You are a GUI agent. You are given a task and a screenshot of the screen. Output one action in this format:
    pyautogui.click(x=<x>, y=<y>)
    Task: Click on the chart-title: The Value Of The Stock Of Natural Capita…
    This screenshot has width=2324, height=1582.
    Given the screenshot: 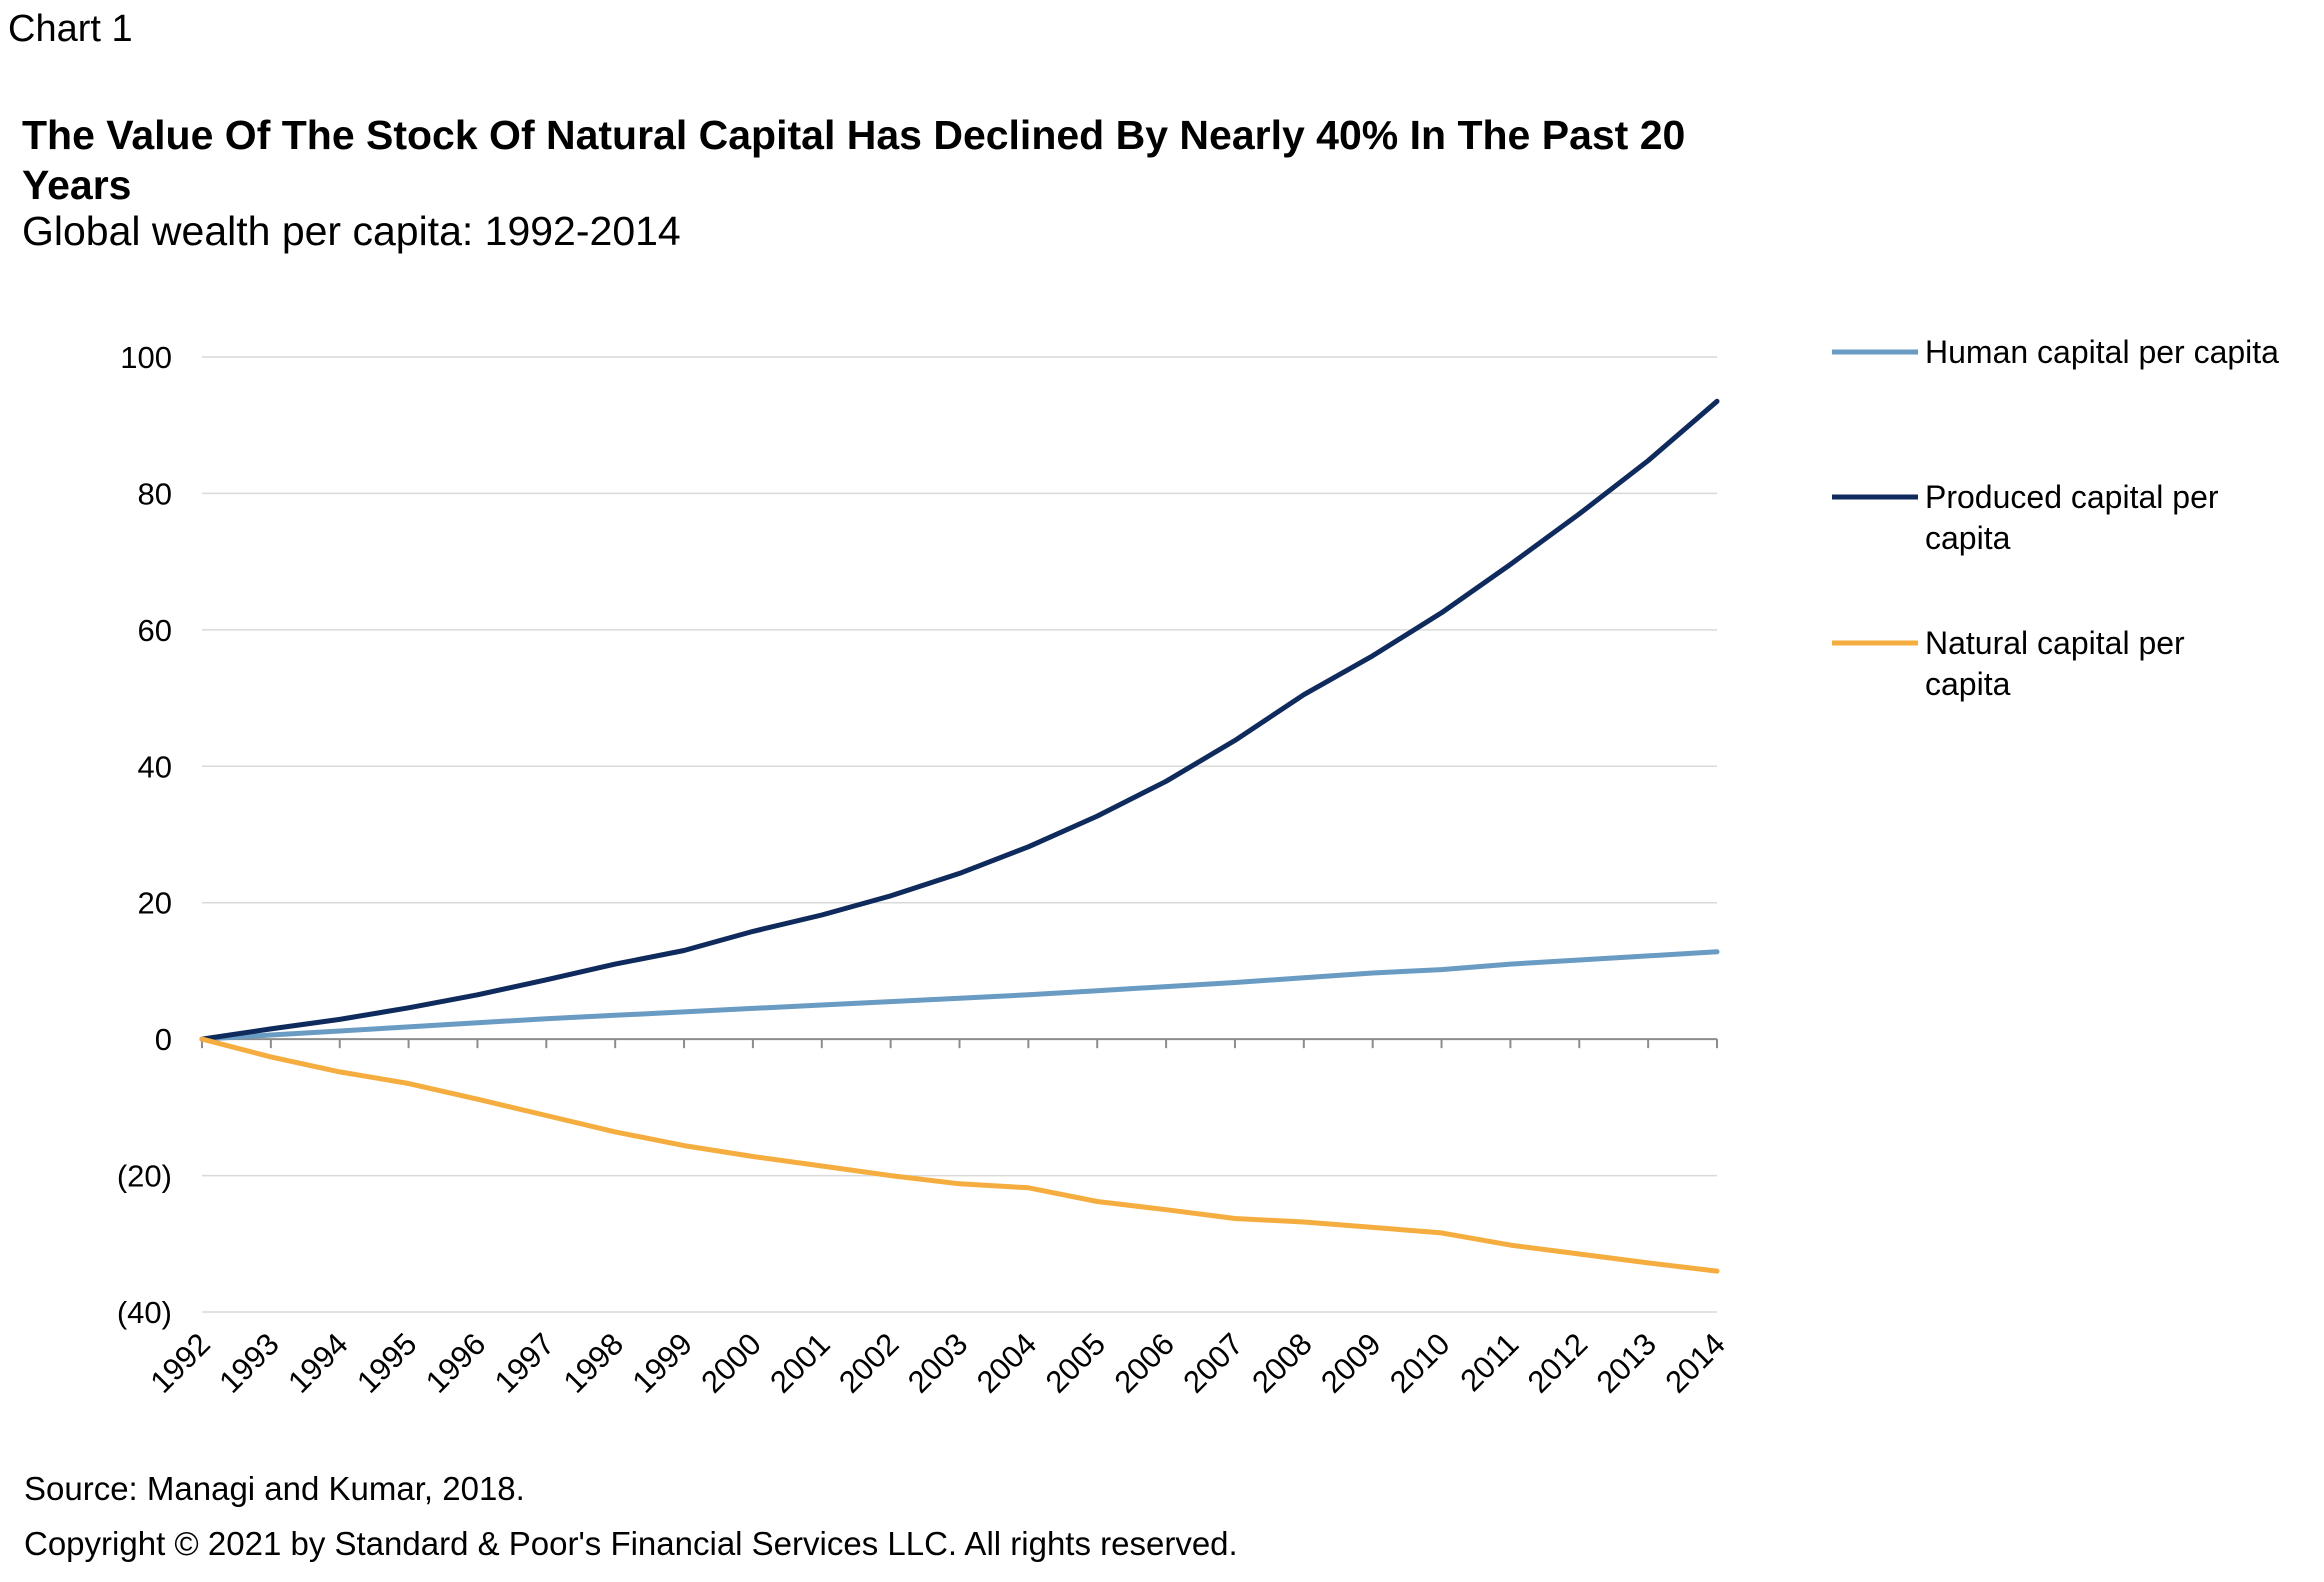 What is the action you would take?
    pyautogui.click(x=854, y=160)
    